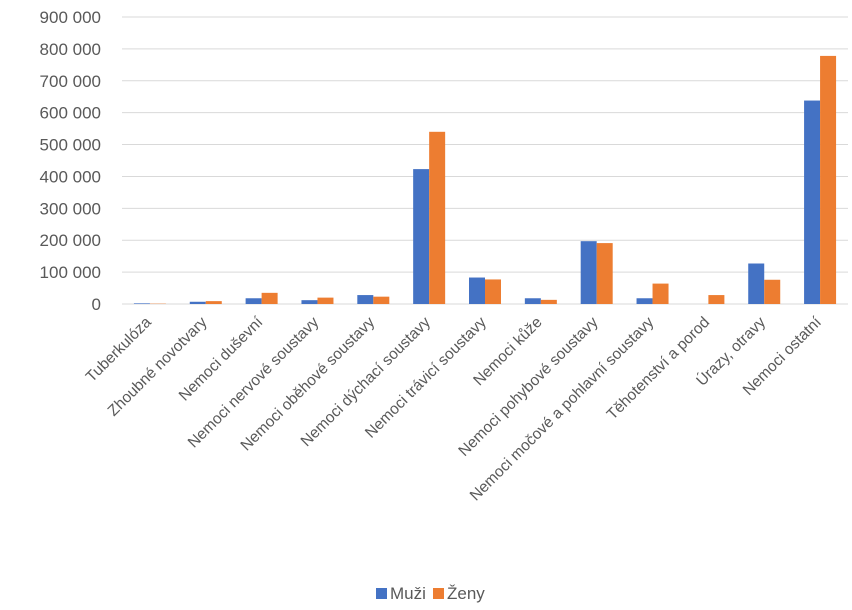 The image size is (852, 610). Describe the element at coordinates (70, 113) in the screenshot. I see `y-tick-label: 600 000` at that location.